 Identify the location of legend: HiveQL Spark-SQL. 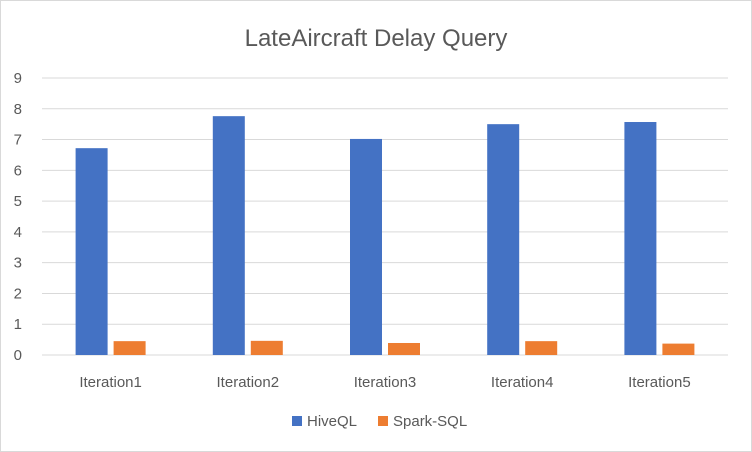
(379, 421).